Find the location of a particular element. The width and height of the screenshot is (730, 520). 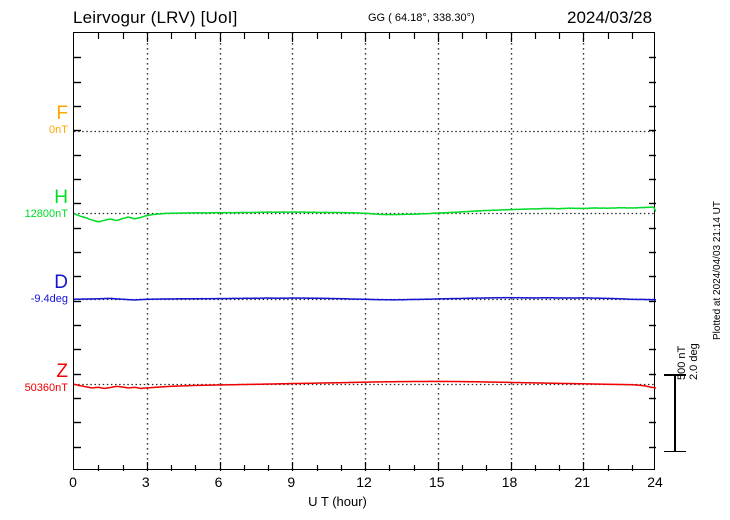

x-tick-6: 6 is located at coordinates (218, 482).